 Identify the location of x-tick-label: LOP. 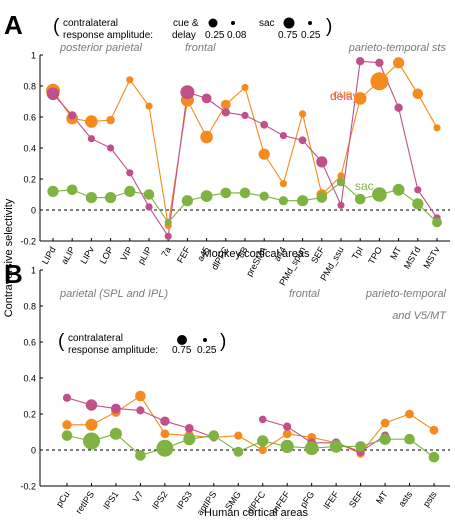
(107, 255).